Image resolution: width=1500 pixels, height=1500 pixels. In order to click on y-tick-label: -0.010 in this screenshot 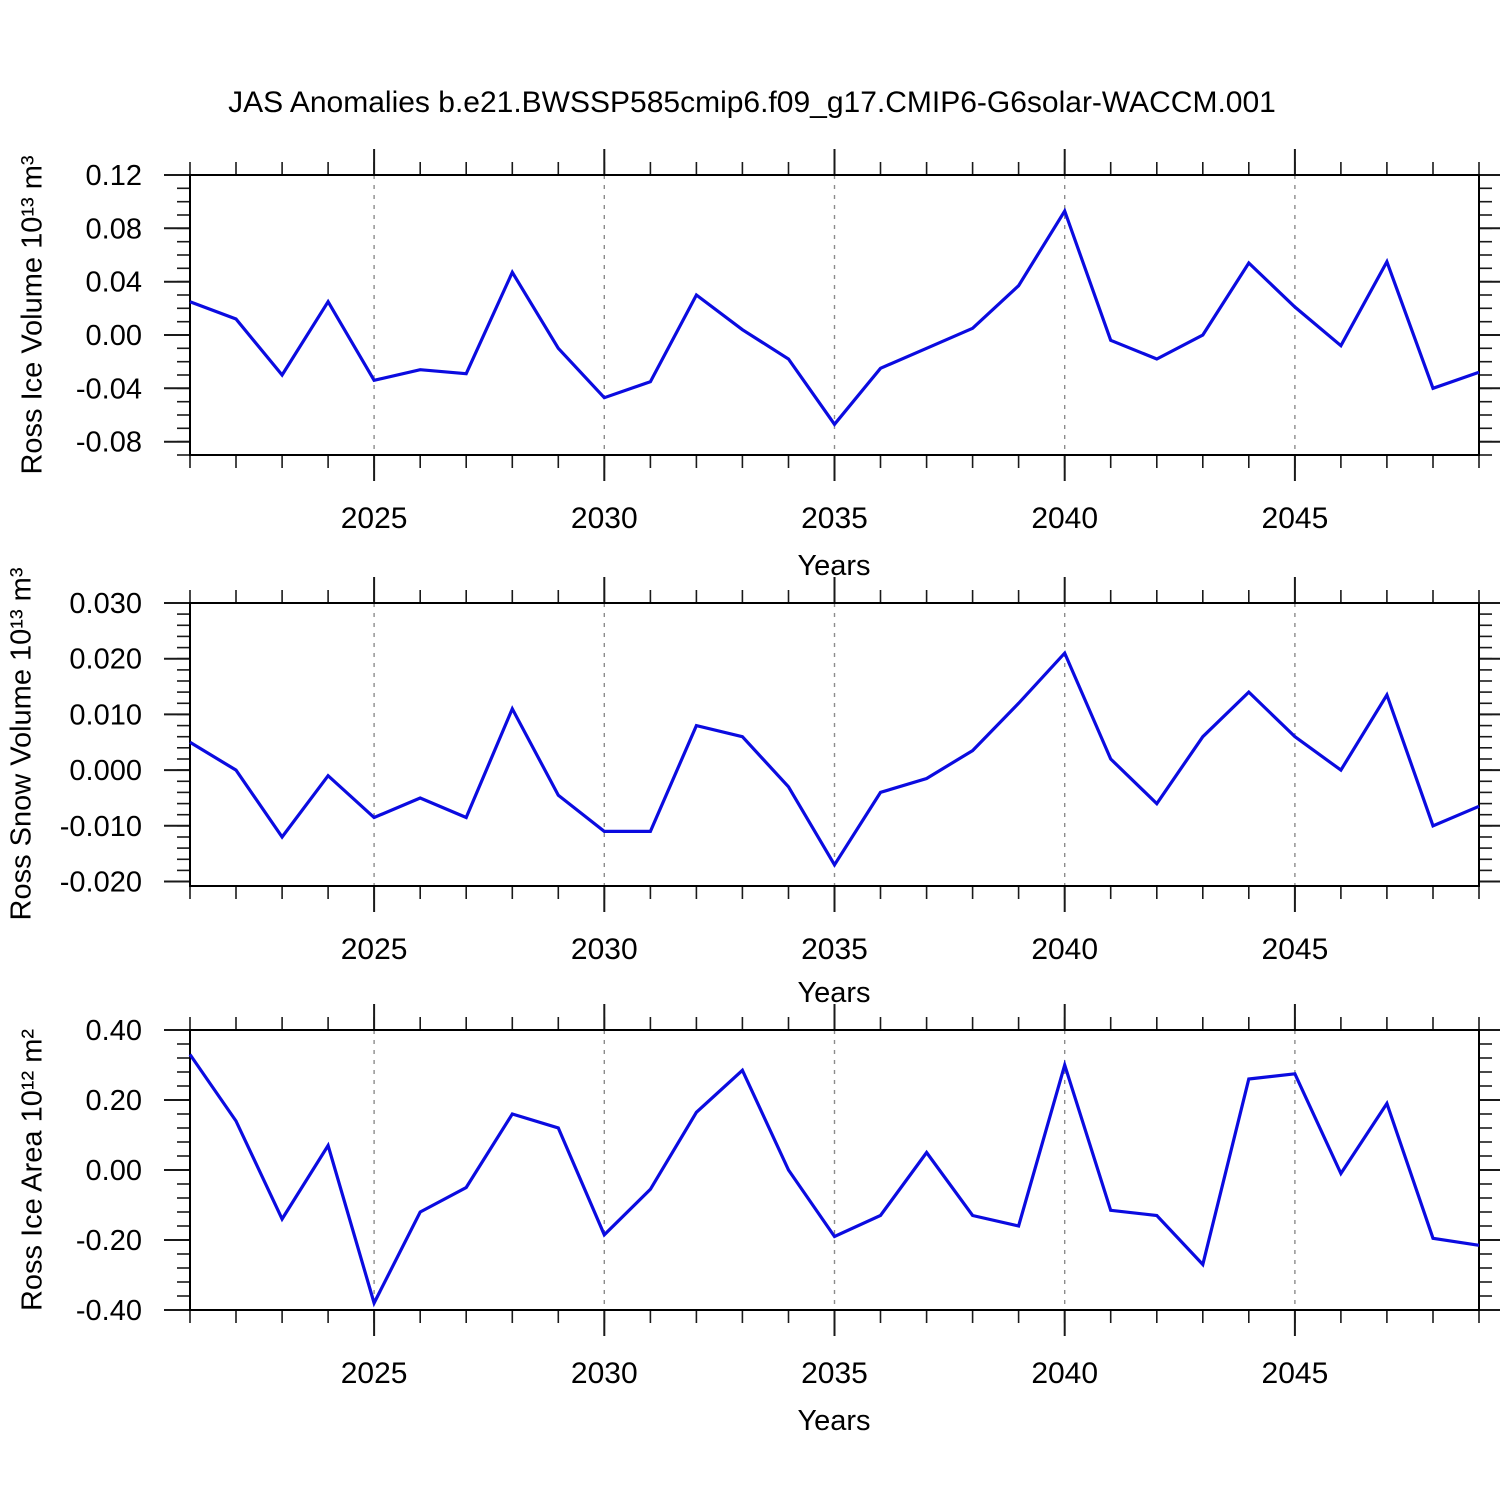, I will do `click(101, 827)`.